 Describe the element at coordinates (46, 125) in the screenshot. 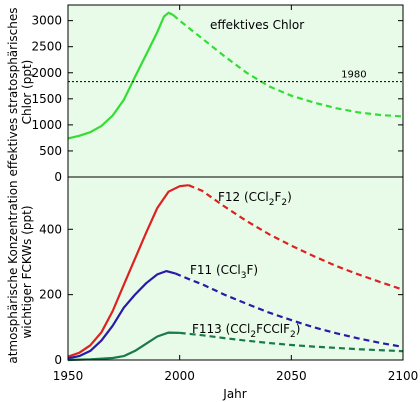

I see `y-tick-label: 1000` at that location.